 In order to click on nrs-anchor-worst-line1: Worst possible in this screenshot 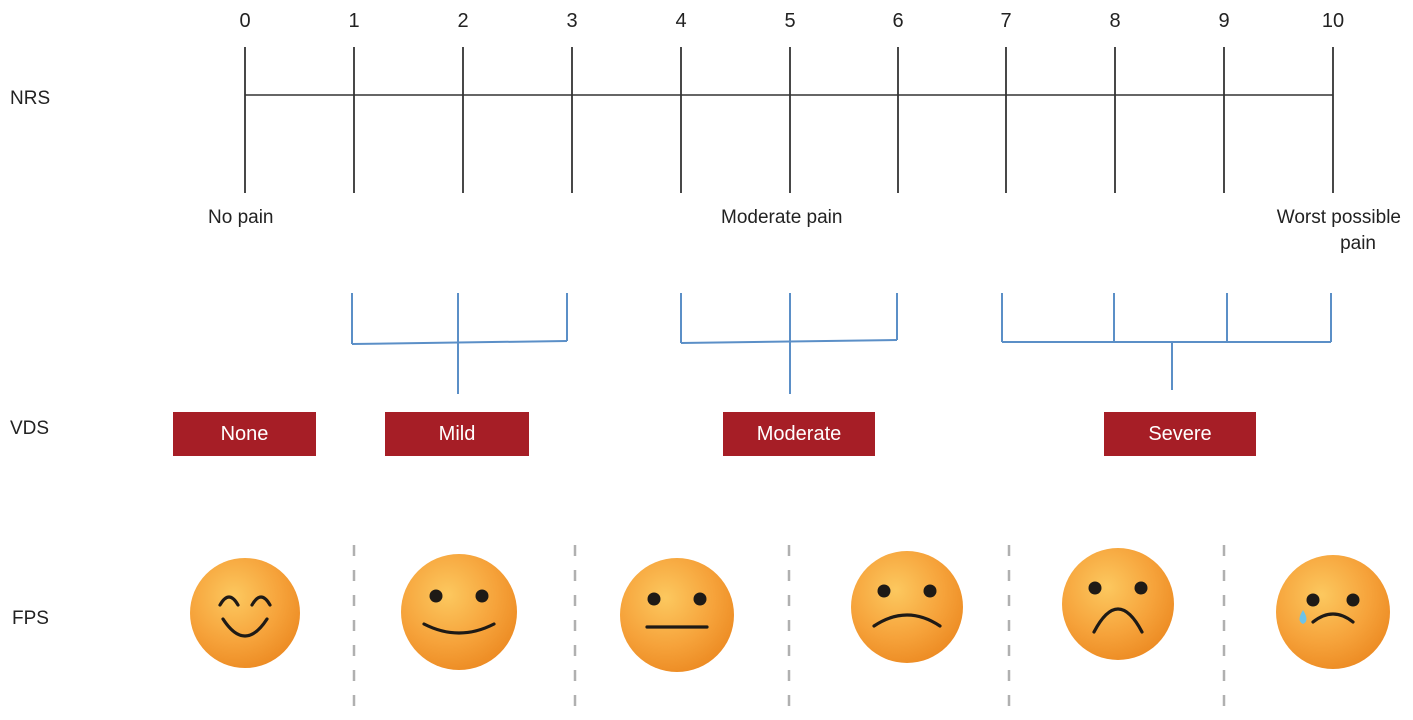, I will do `click(1338, 217)`.